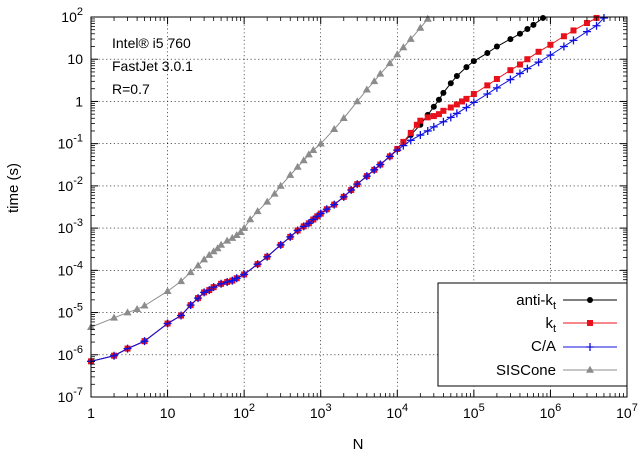  What do you see at coordinates (543, 346) in the screenshot?
I see `legend-label-ca: C/A` at bounding box center [543, 346].